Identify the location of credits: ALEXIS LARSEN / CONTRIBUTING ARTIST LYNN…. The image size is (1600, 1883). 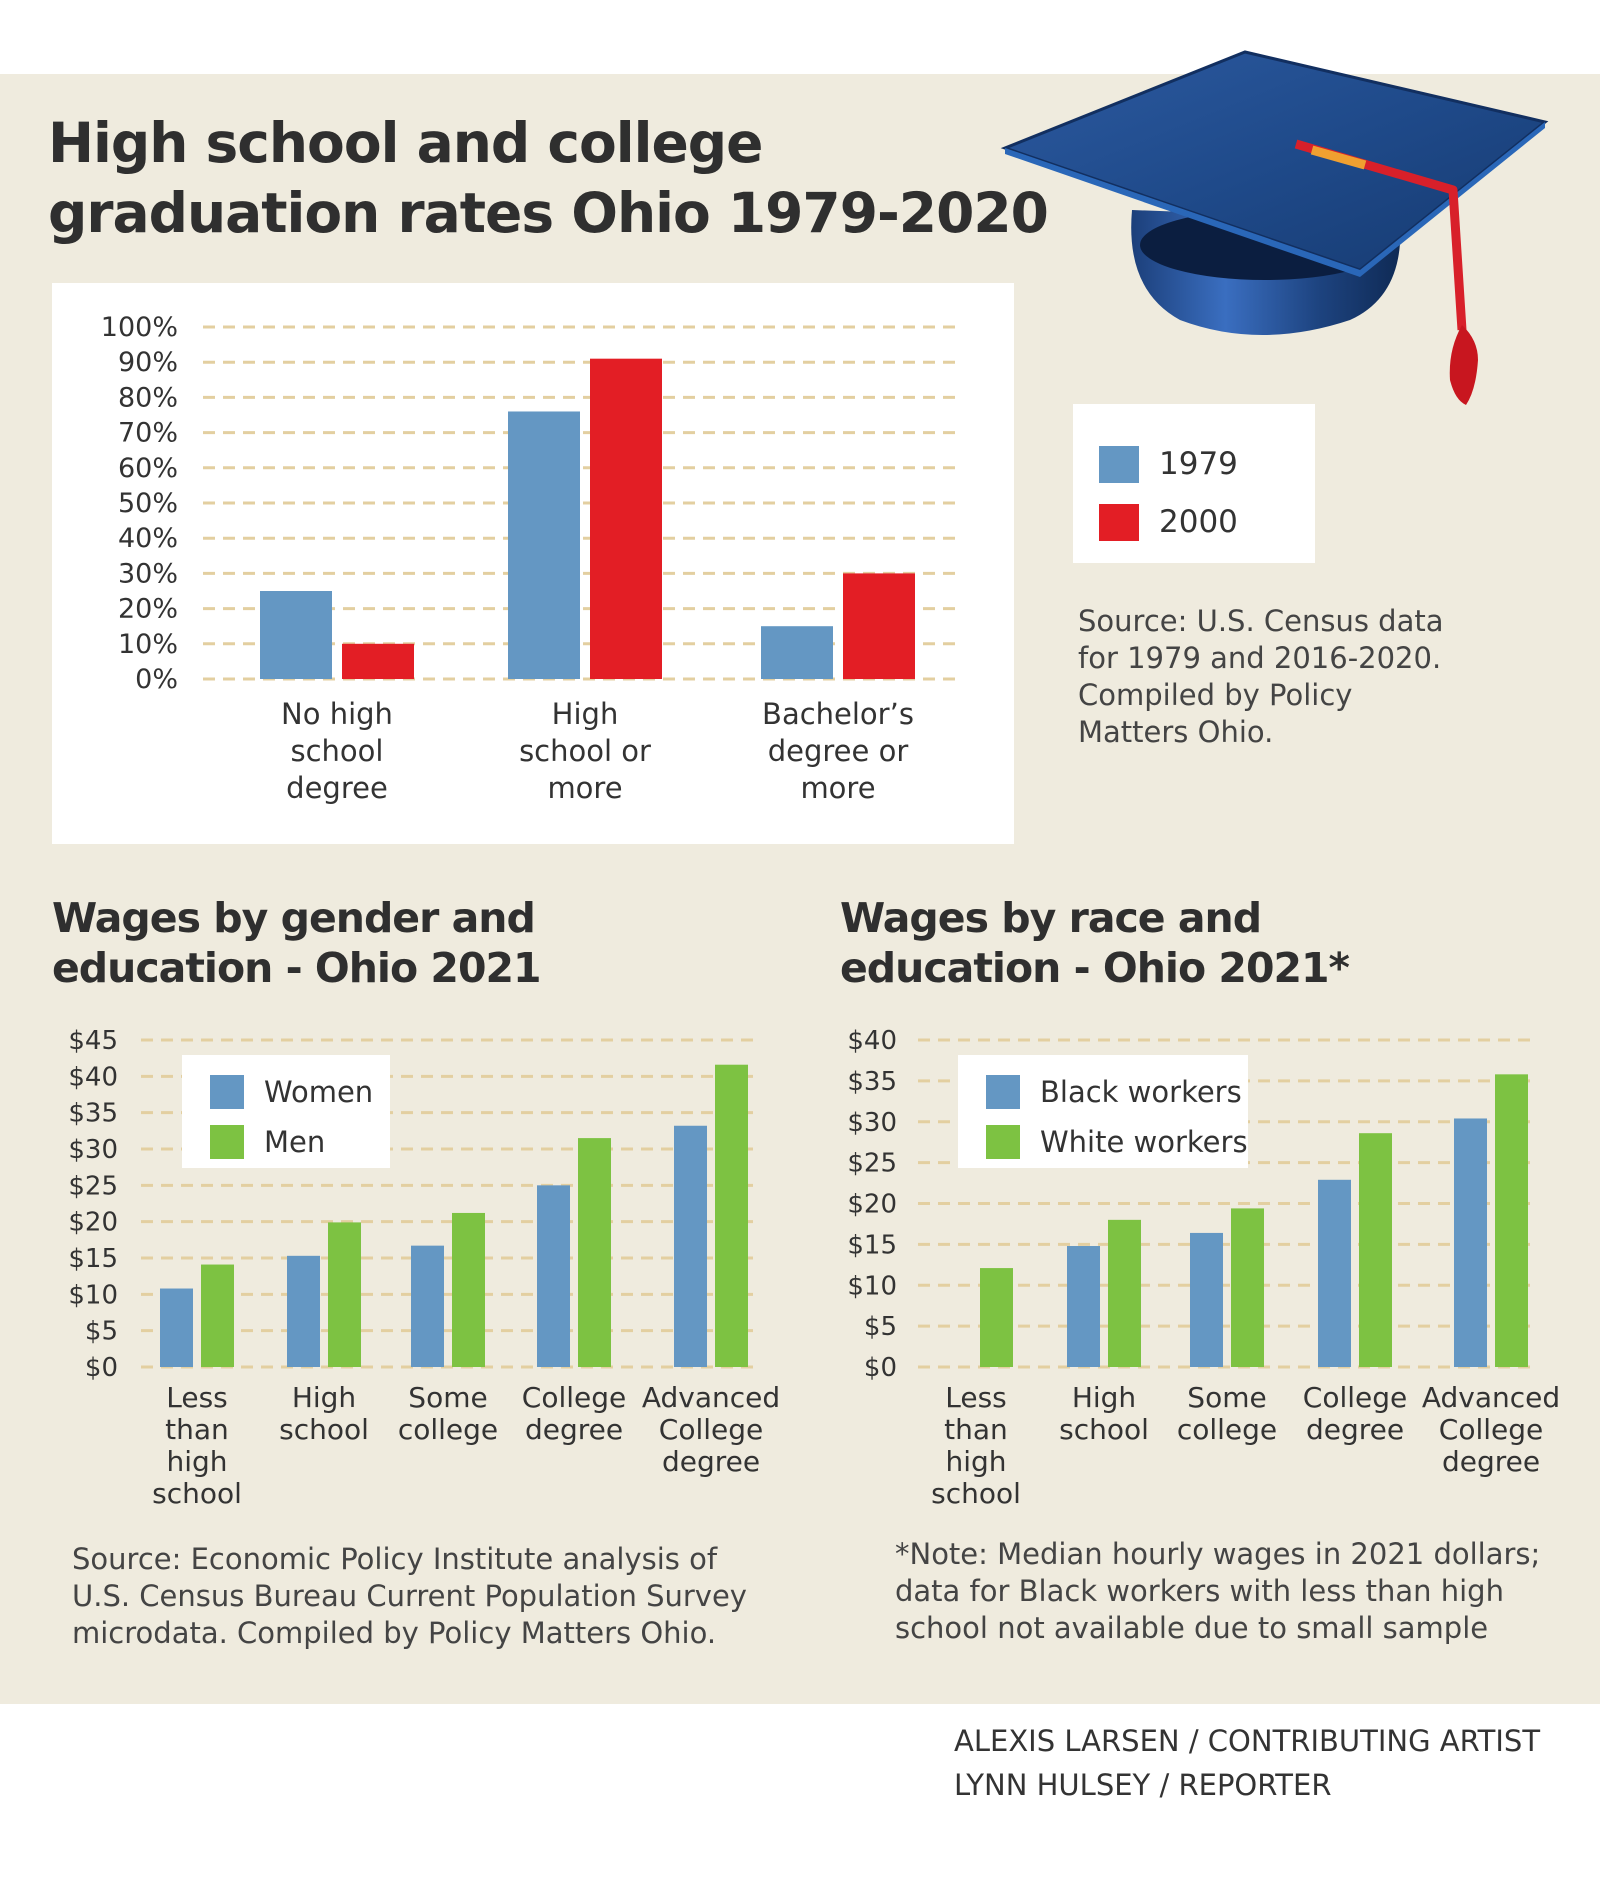
(1247, 1763).